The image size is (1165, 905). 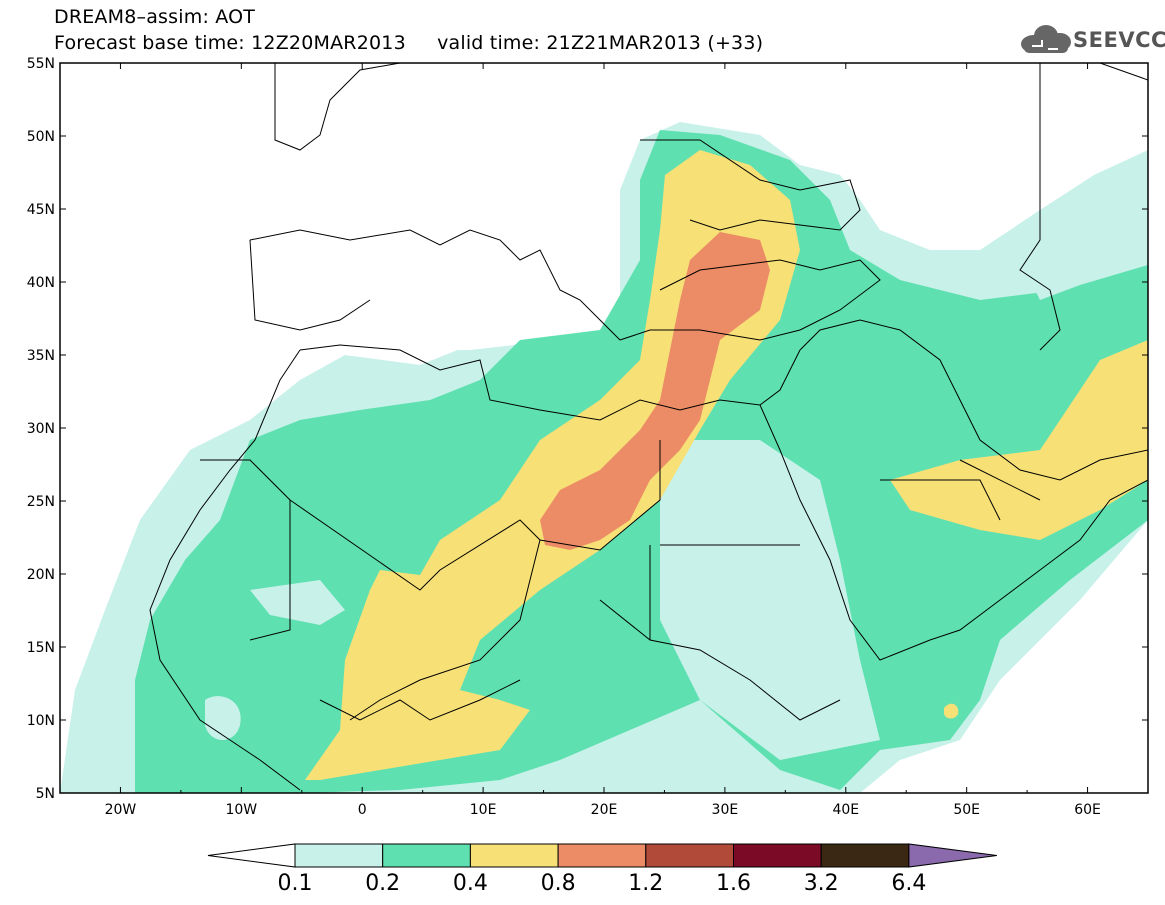 What do you see at coordinates (41, 137) in the screenshot?
I see `lat-tick-label: 50N` at bounding box center [41, 137].